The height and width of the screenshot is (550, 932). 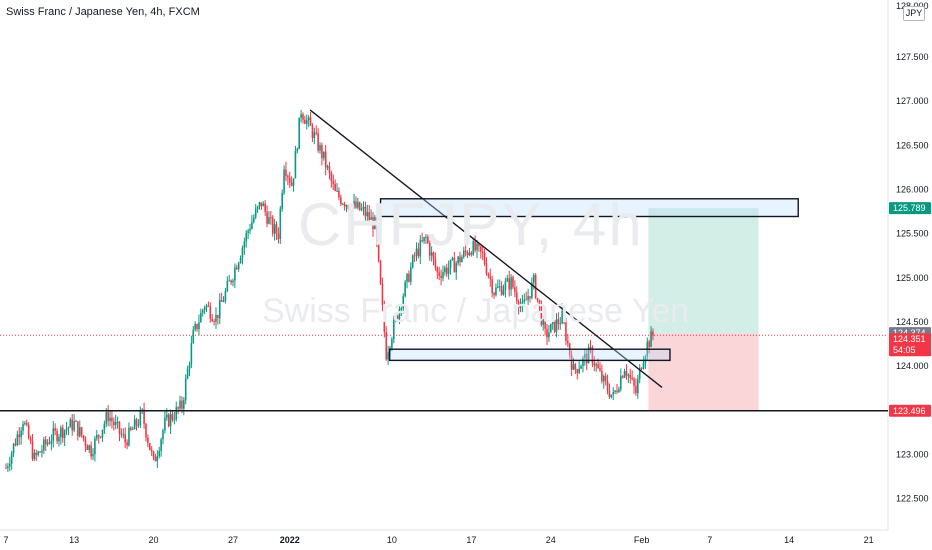 What do you see at coordinates (476, 311) in the screenshot?
I see `name-watermark: Swiss Franc / Japanese Yen` at bounding box center [476, 311].